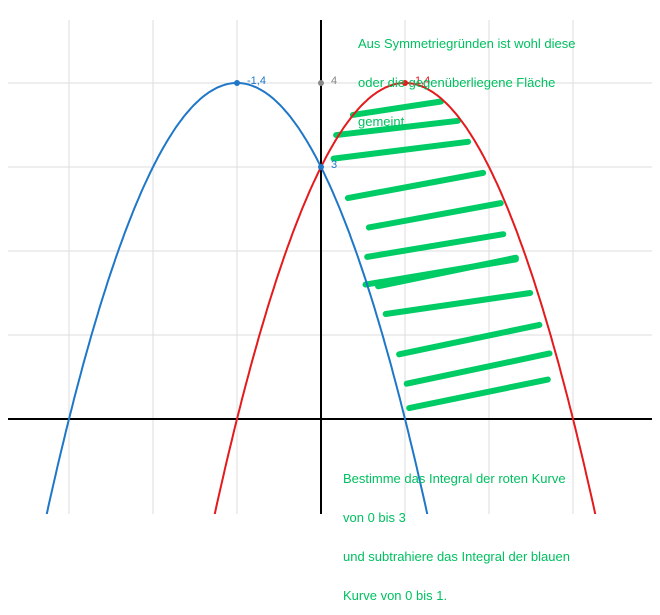  What do you see at coordinates (334, 165) in the screenshot?
I see `point-label-2: 3` at bounding box center [334, 165].